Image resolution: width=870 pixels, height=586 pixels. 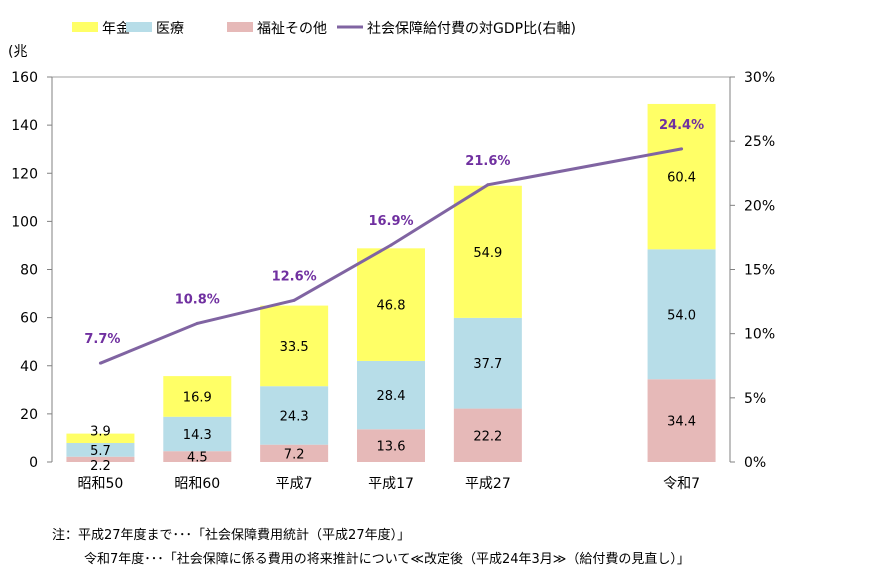 What do you see at coordinates (294, 484) in the screenshot?
I see `x-tick-label: 平成7` at bounding box center [294, 484].